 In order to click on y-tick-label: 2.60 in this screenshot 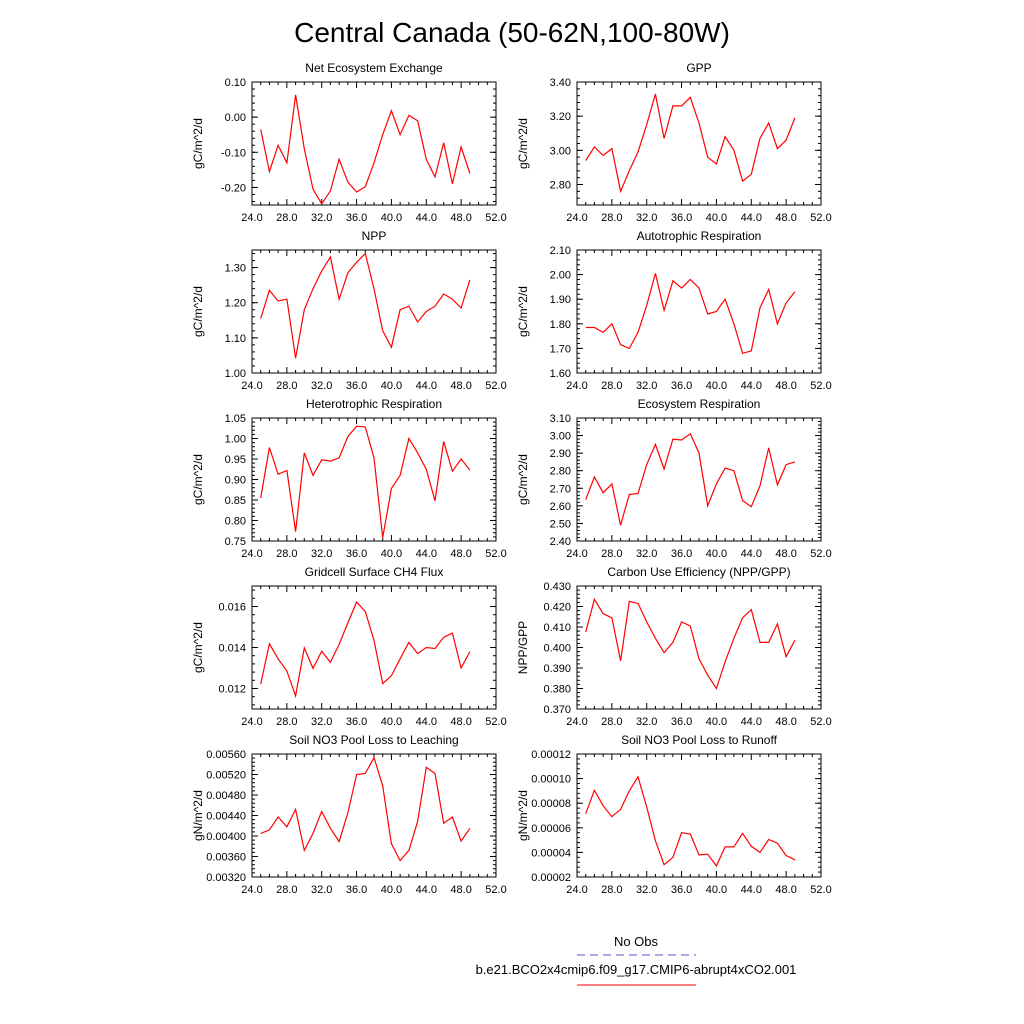, I will do `click(560, 507)`.